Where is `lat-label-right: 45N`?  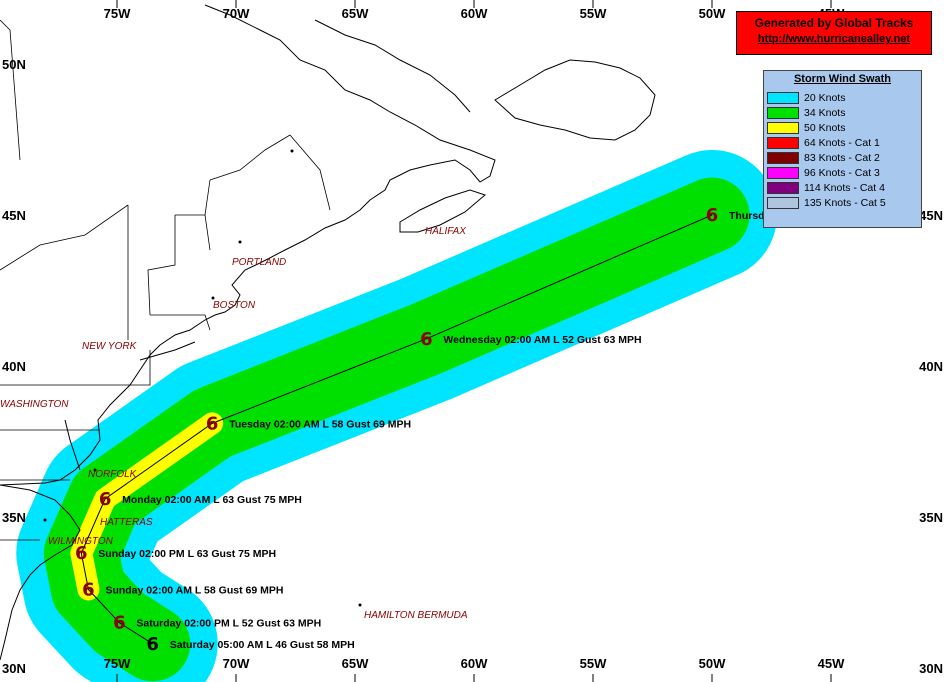
lat-label-right: 45N is located at coordinates (931, 215).